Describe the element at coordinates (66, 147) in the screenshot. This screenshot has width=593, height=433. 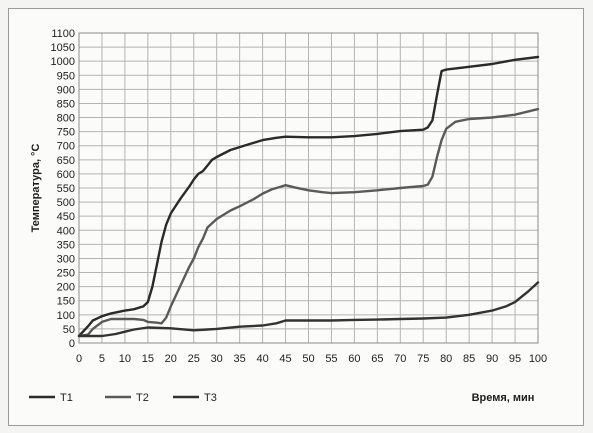
I see `y-tick-label: 700` at that location.